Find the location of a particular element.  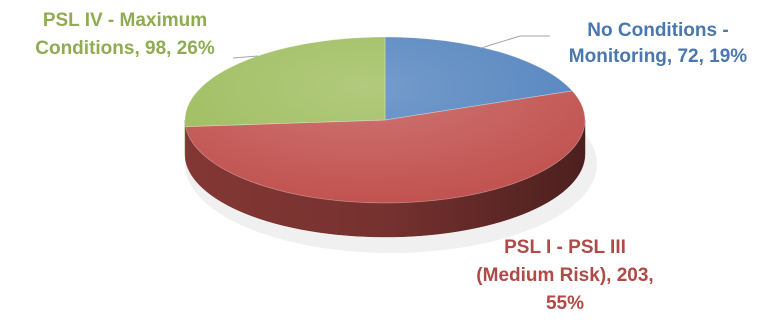

data-label-no-conditions-monitoring: No Conditions - Monitoring, 72, 19% is located at coordinates (658, 43).